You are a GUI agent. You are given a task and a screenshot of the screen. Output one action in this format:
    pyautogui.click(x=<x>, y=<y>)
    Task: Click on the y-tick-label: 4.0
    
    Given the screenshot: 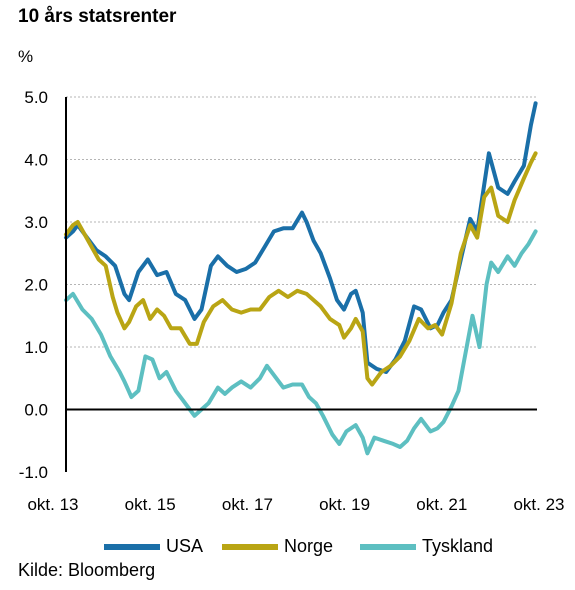 What is the action you would take?
    pyautogui.click(x=36, y=160)
    